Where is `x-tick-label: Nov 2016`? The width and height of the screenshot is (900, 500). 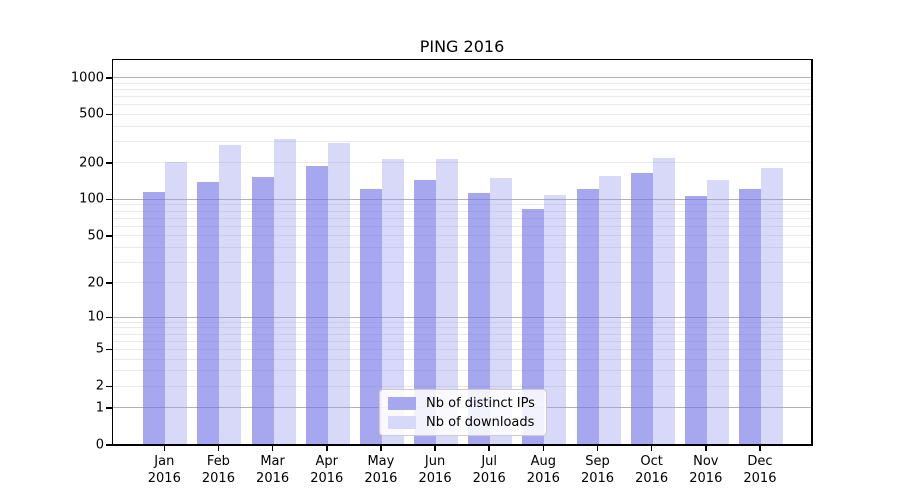 x-tick-label: Nov 2016 is located at coordinates (706, 470).